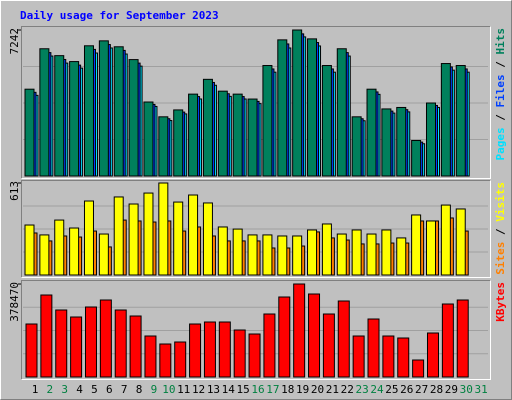 Image resolution: width=512 pixels, height=400 pixels. Describe the element at coordinates (347, 389) in the screenshot. I see `x-tick-label: 22` at that location.